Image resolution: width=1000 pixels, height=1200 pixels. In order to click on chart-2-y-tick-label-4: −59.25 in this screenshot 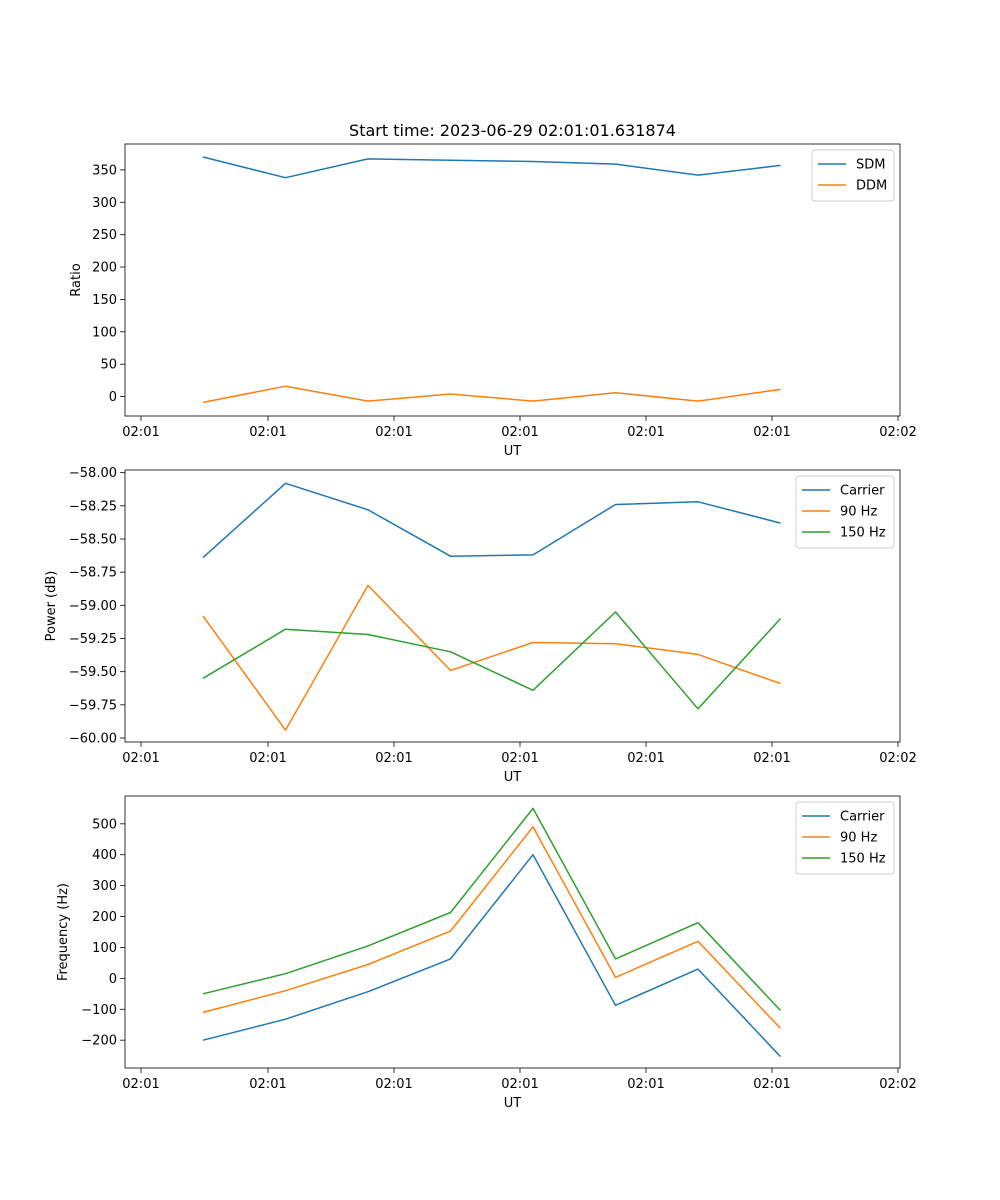, I will do `click(93, 639)`.